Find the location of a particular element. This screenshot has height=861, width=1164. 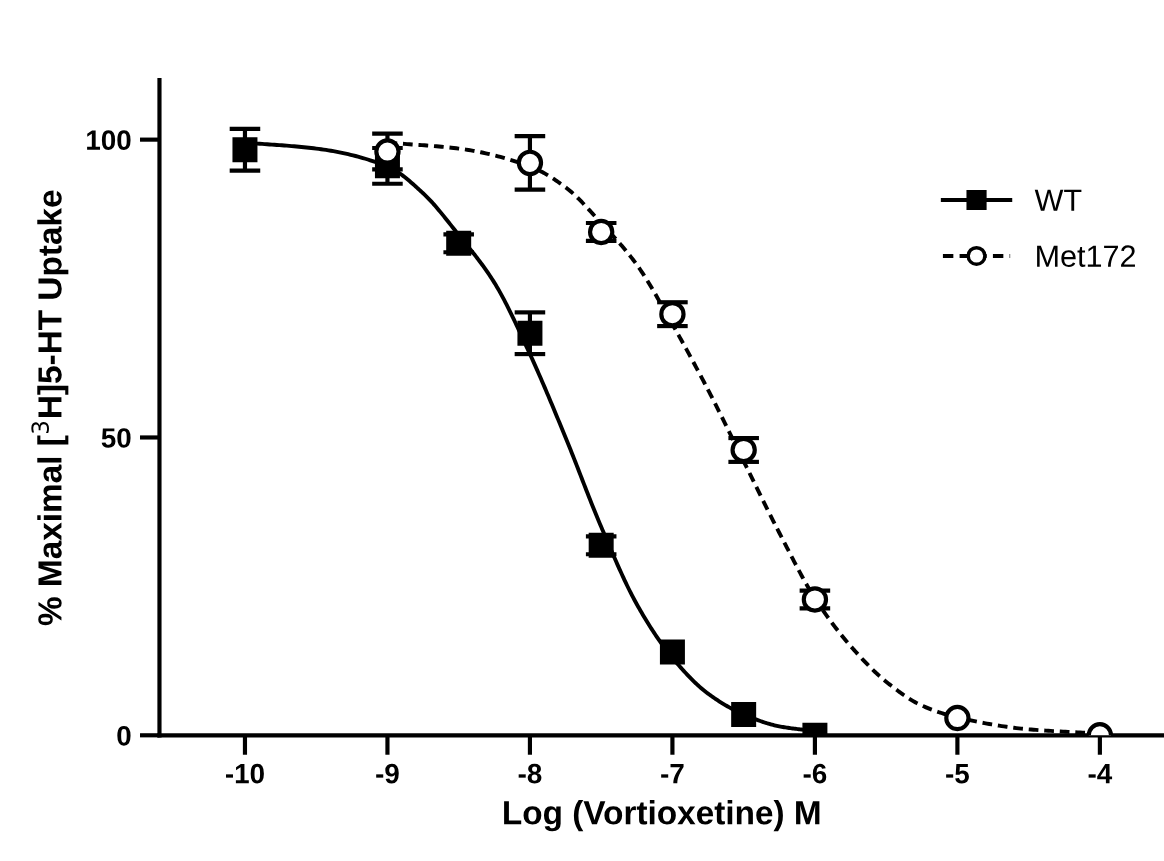

x-tick-label: -8 is located at coordinates (530, 773).